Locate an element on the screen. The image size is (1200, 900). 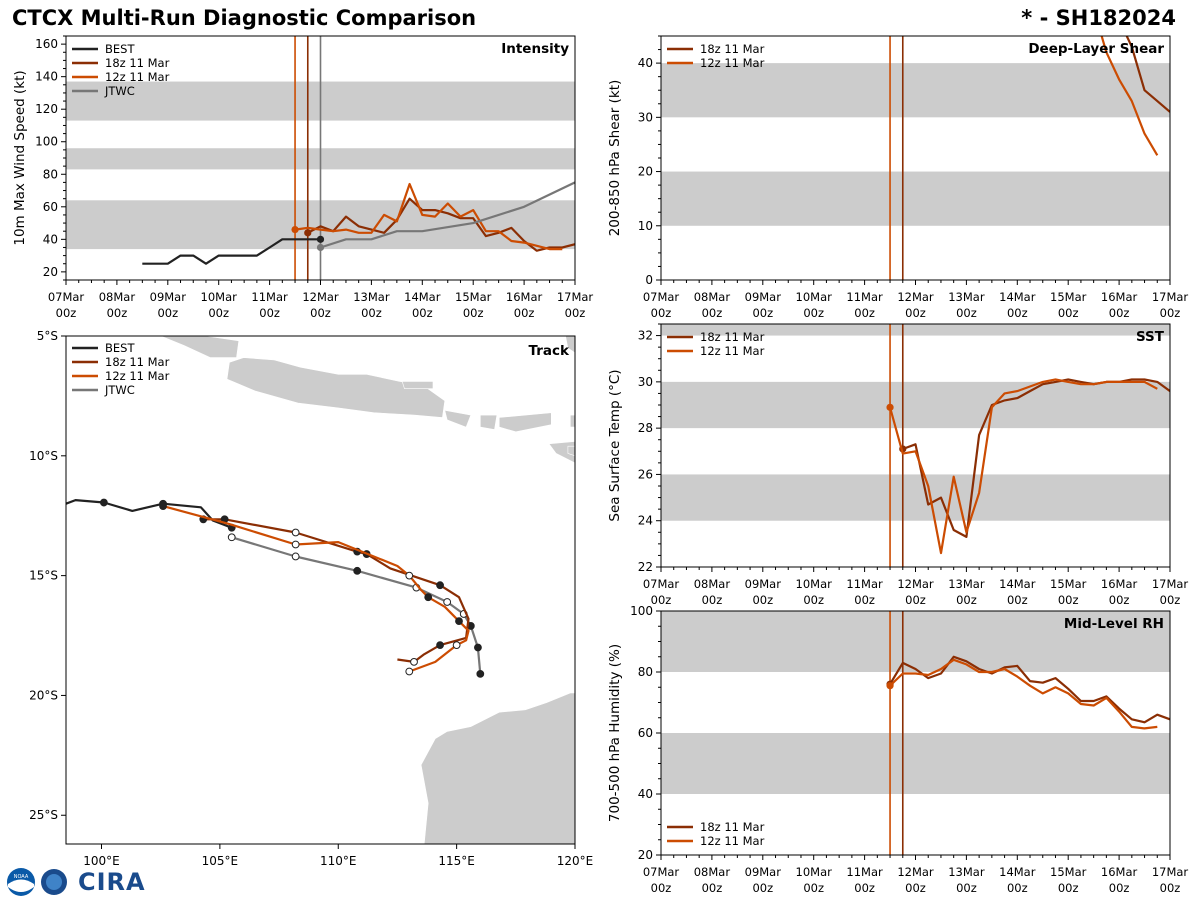
land-sumbawa is located at coordinates (525, 422).